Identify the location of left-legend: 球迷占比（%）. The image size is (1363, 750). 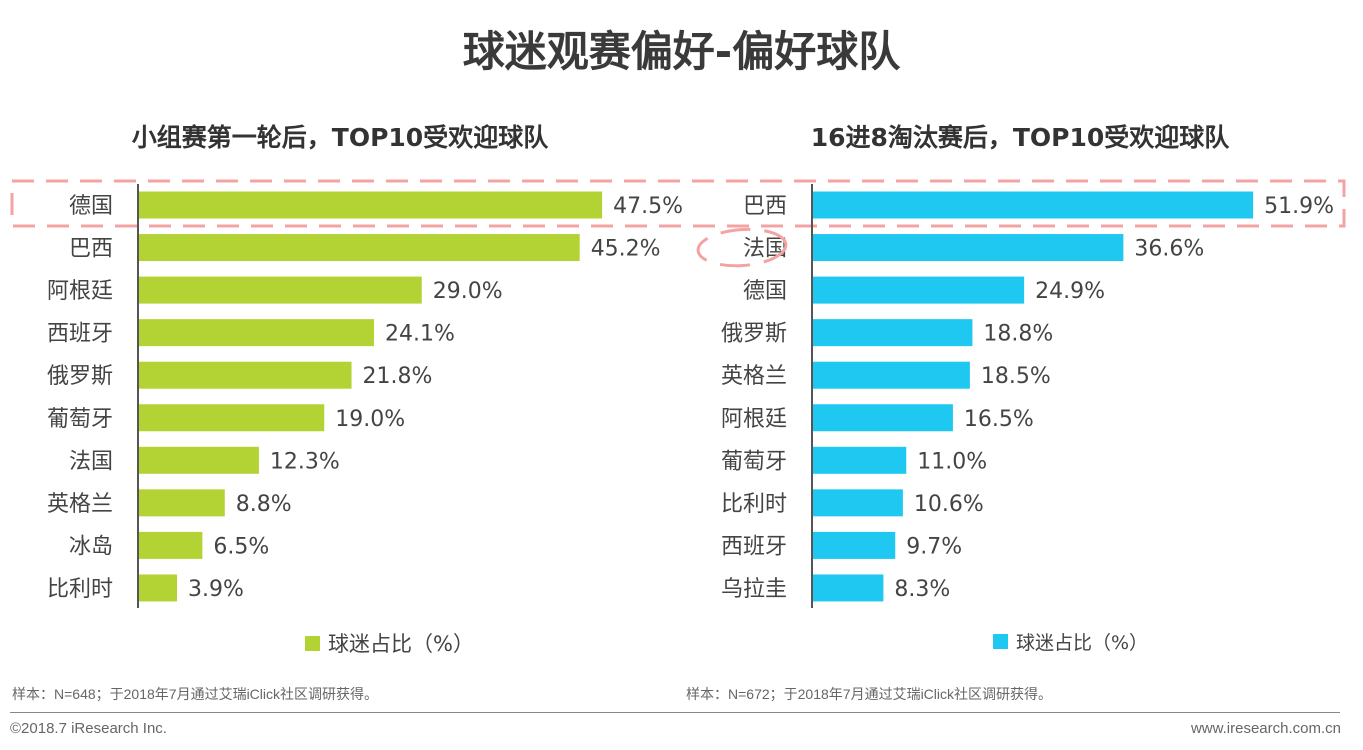
(389, 643).